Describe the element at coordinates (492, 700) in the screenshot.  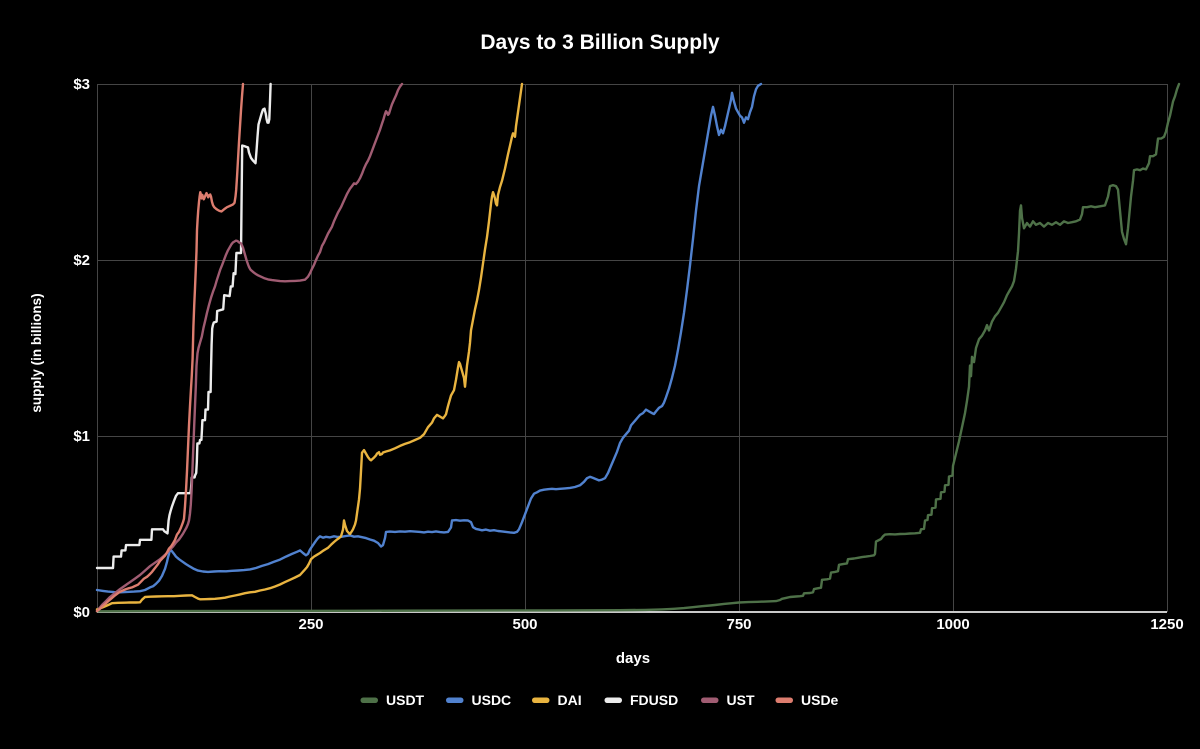
I see `svg-text: USDC` at that location.